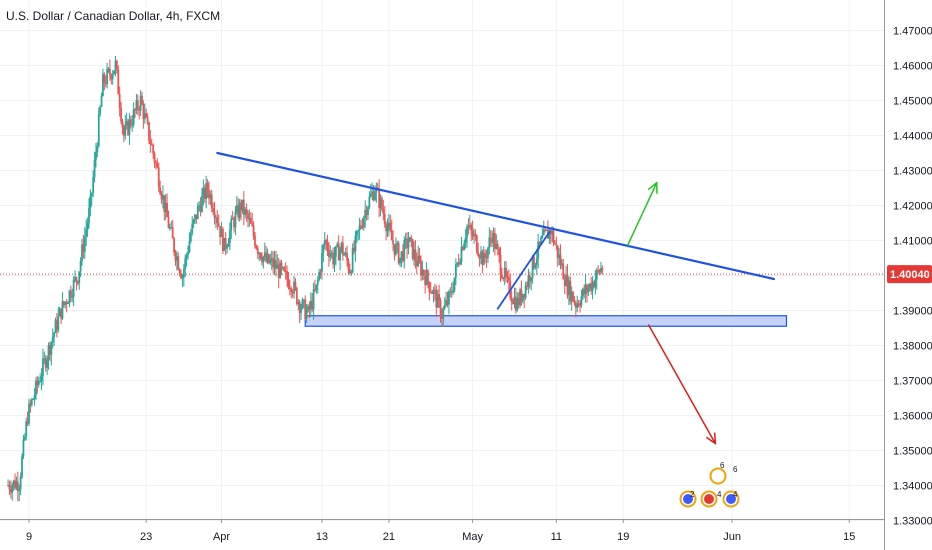 The height and width of the screenshot is (550, 932). I want to click on x-tick-label: 11, so click(556, 537).